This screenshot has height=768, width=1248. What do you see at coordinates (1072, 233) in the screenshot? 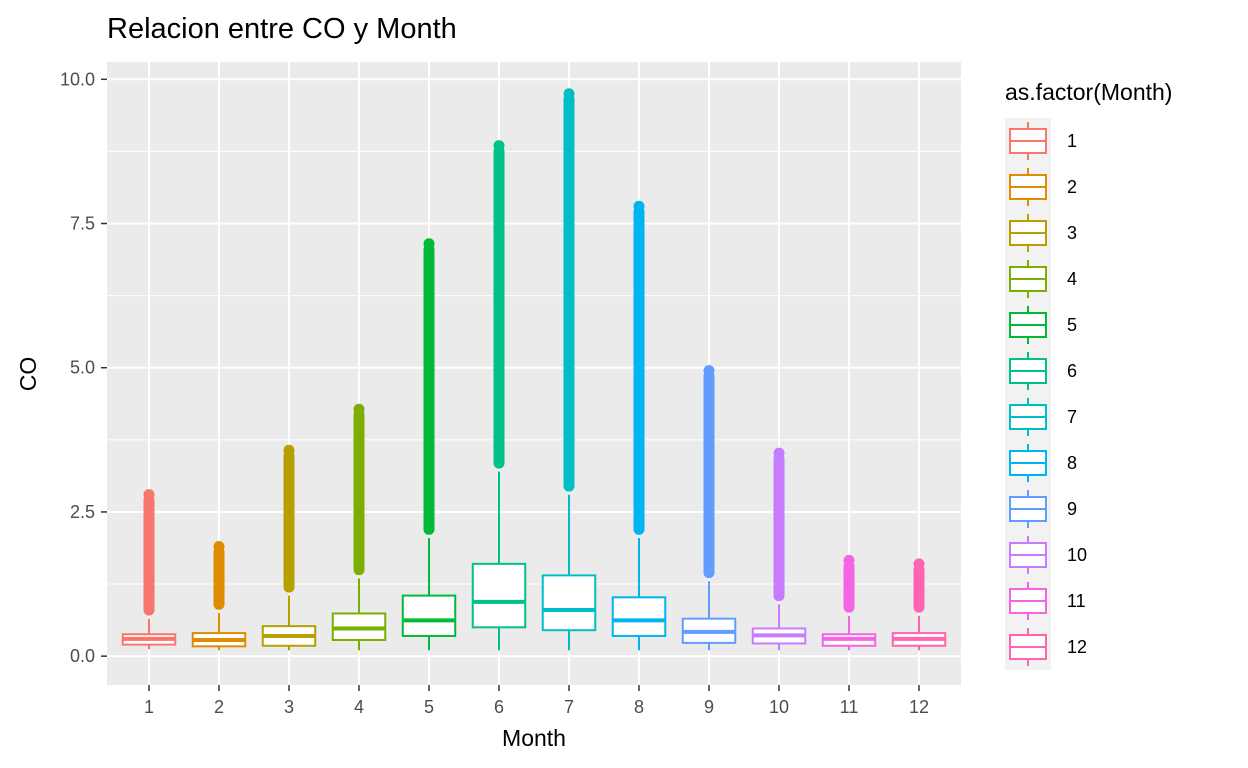
I see `legend-label: 3` at bounding box center [1072, 233].